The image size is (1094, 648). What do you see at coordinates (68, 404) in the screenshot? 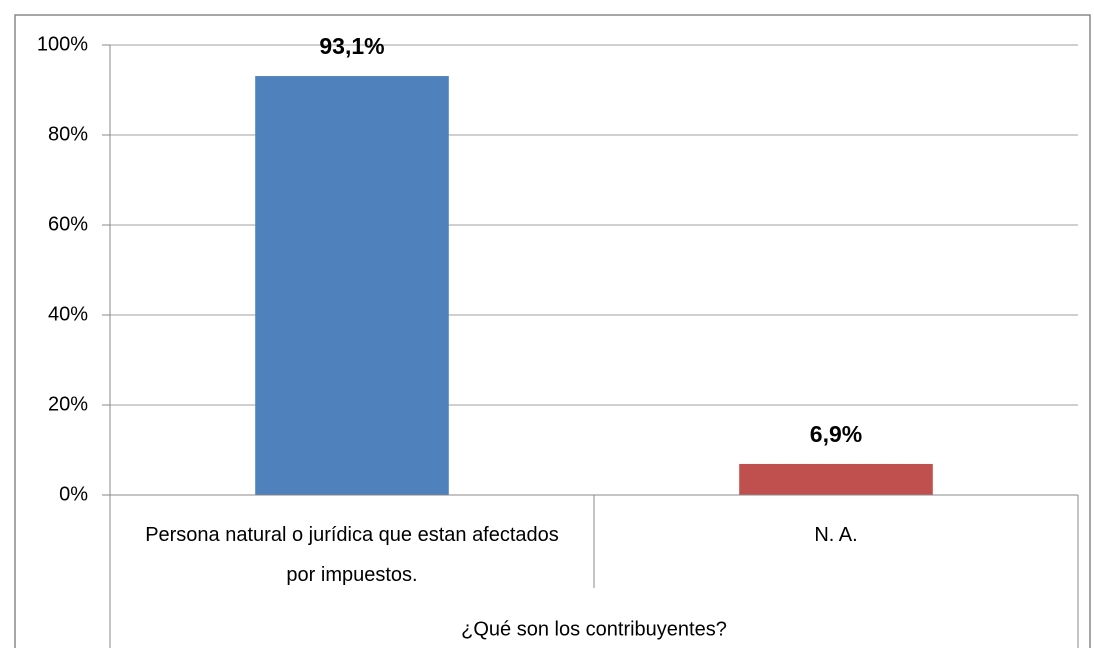
I see `y-tick-label: 20%` at bounding box center [68, 404].